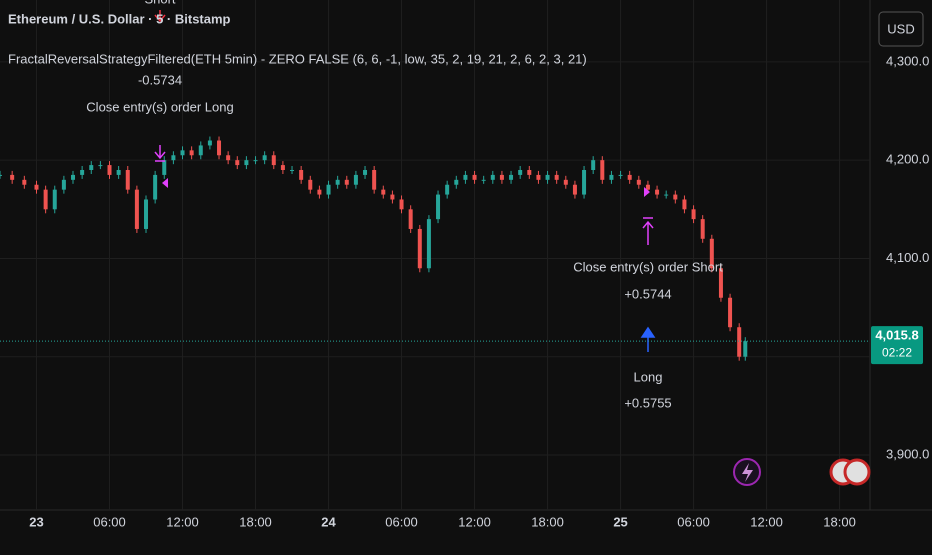 This screenshot has width=932, height=555. Describe the element at coordinates (159, 106) in the screenshot. I see `annotation-label: Close entry(s) order Long` at that location.